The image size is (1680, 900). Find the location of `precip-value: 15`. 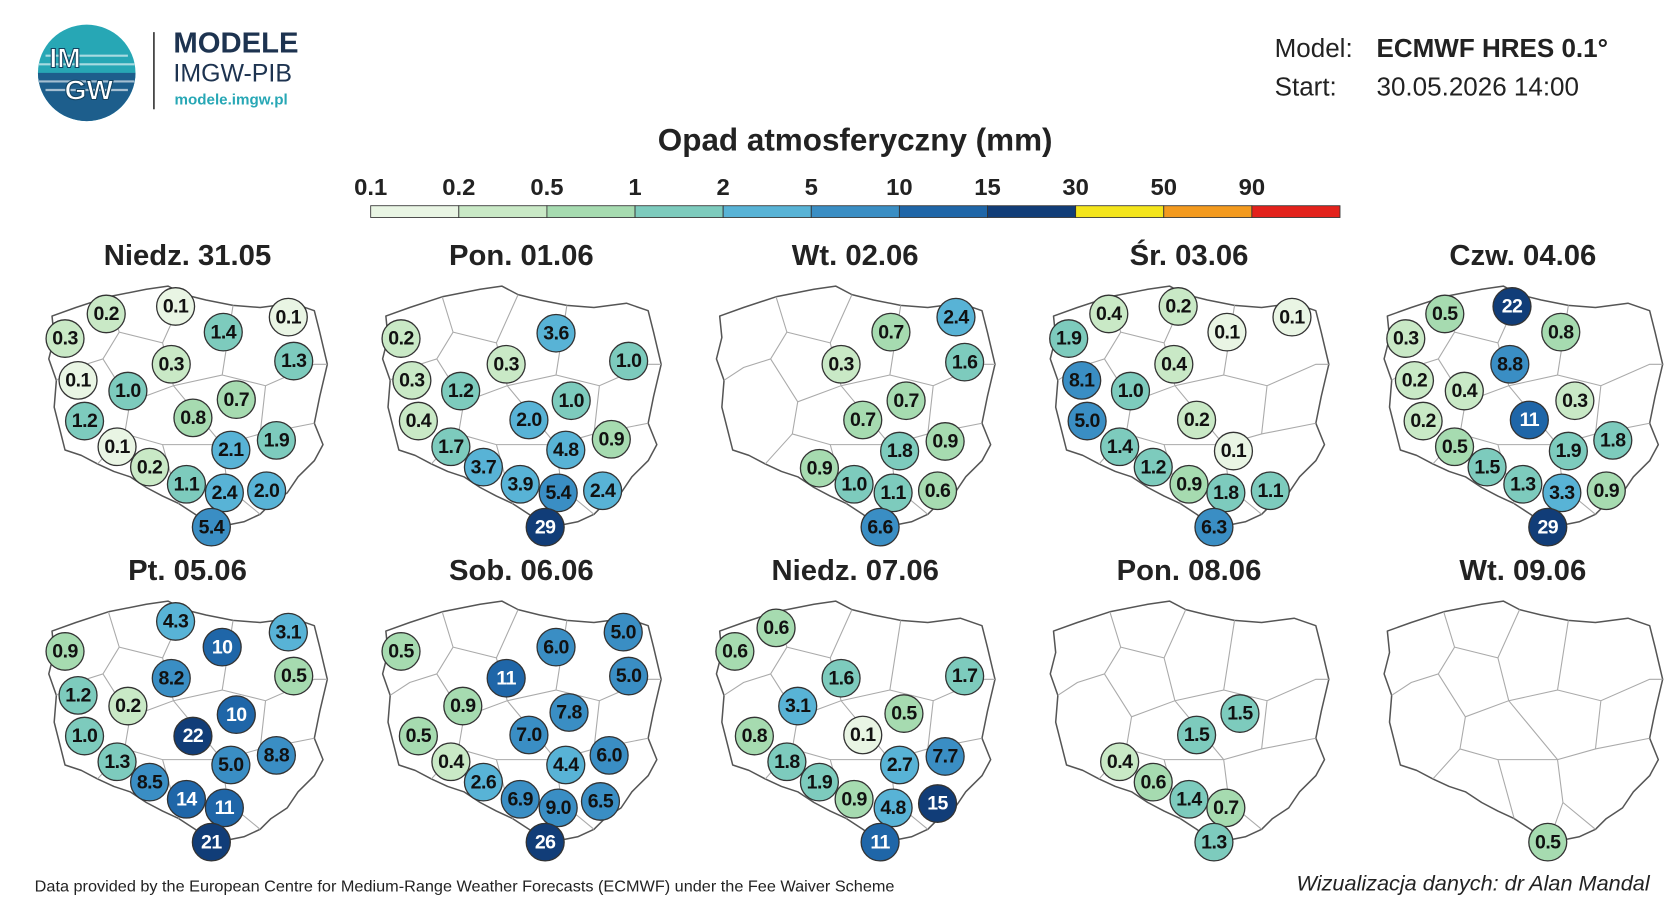

precip-value: 15 is located at coordinates (937, 804).